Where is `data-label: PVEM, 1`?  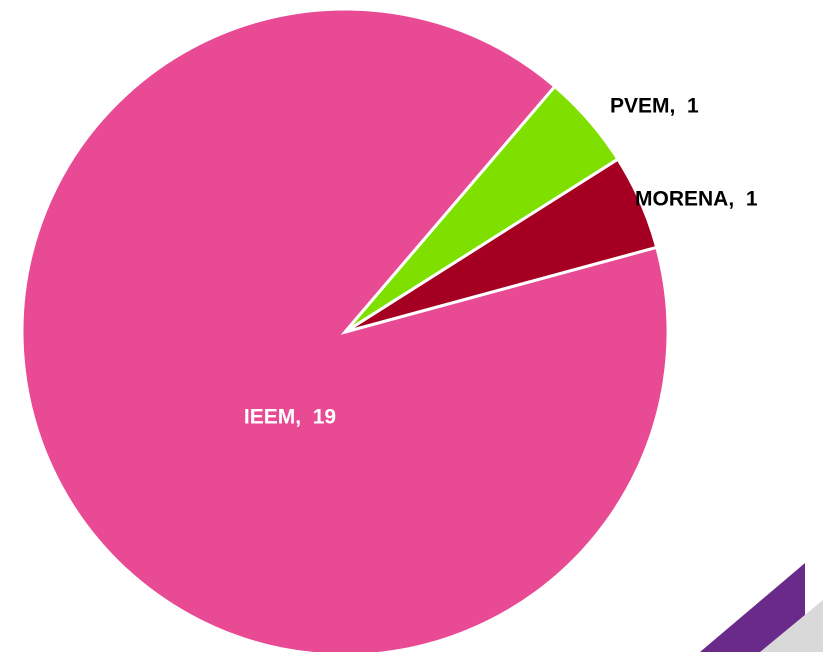 data-label: PVEM, 1 is located at coordinates (654, 106).